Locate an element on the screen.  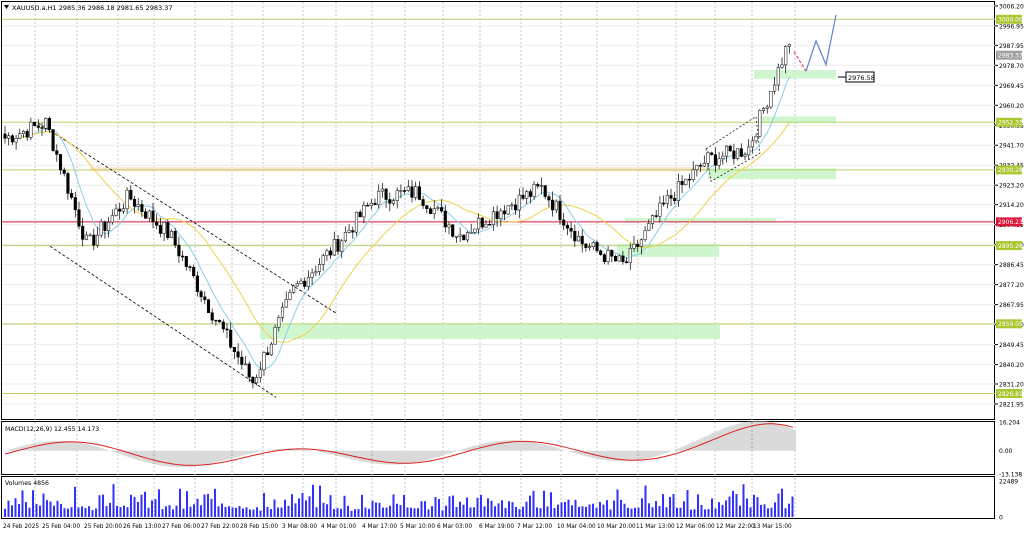
price-tick-label: 2877.20 is located at coordinates (1011, 285).